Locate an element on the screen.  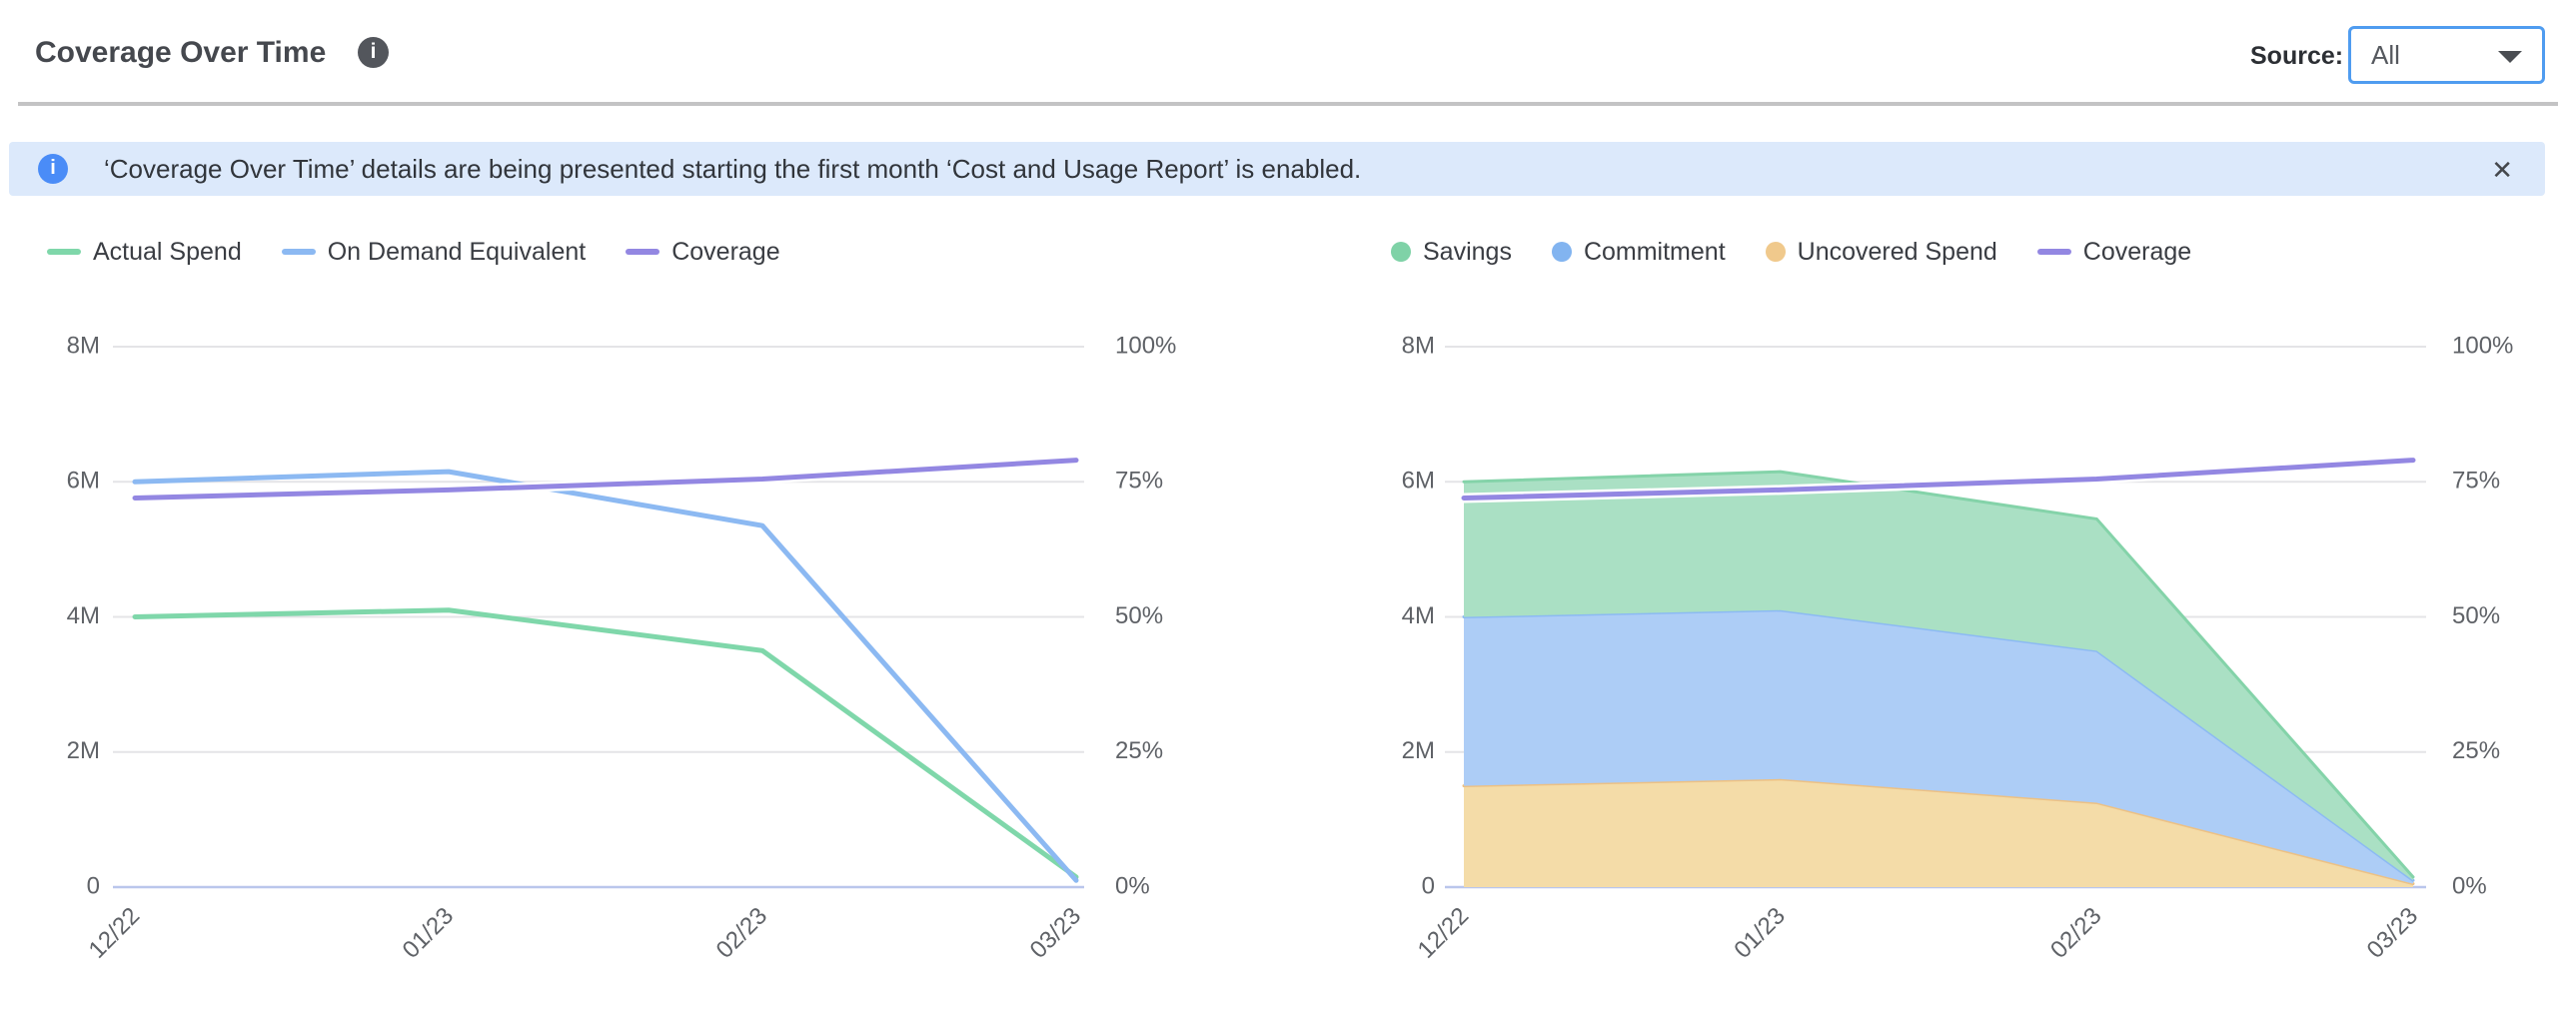
area-commitment is located at coordinates (1938, 747).